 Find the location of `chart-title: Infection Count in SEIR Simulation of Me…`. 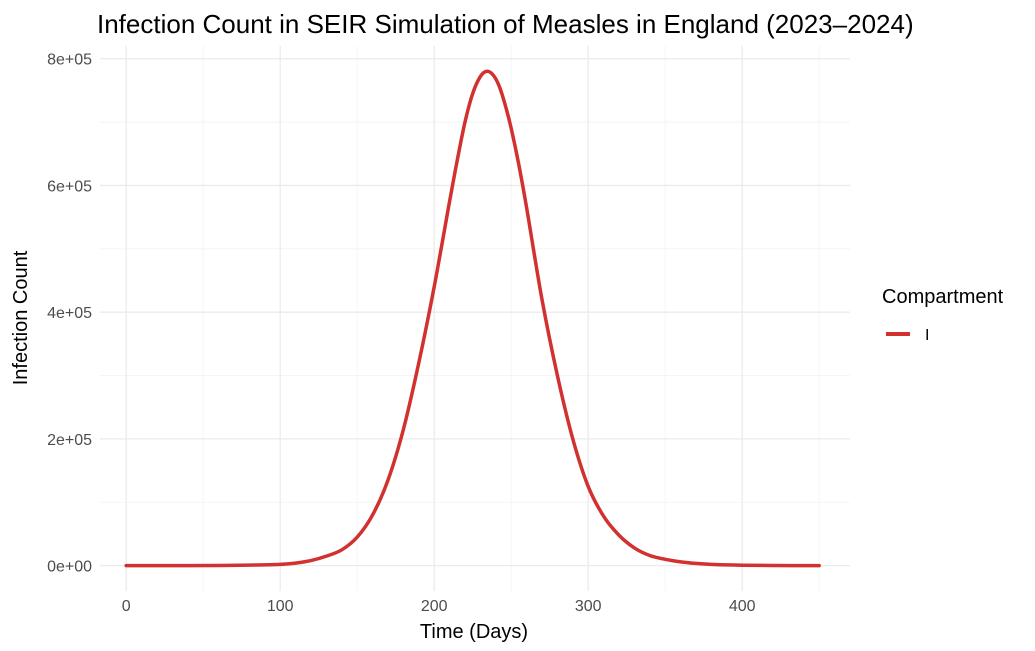

chart-title: Infection Count in SEIR Simulation of Me… is located at coordinates (505, 24).